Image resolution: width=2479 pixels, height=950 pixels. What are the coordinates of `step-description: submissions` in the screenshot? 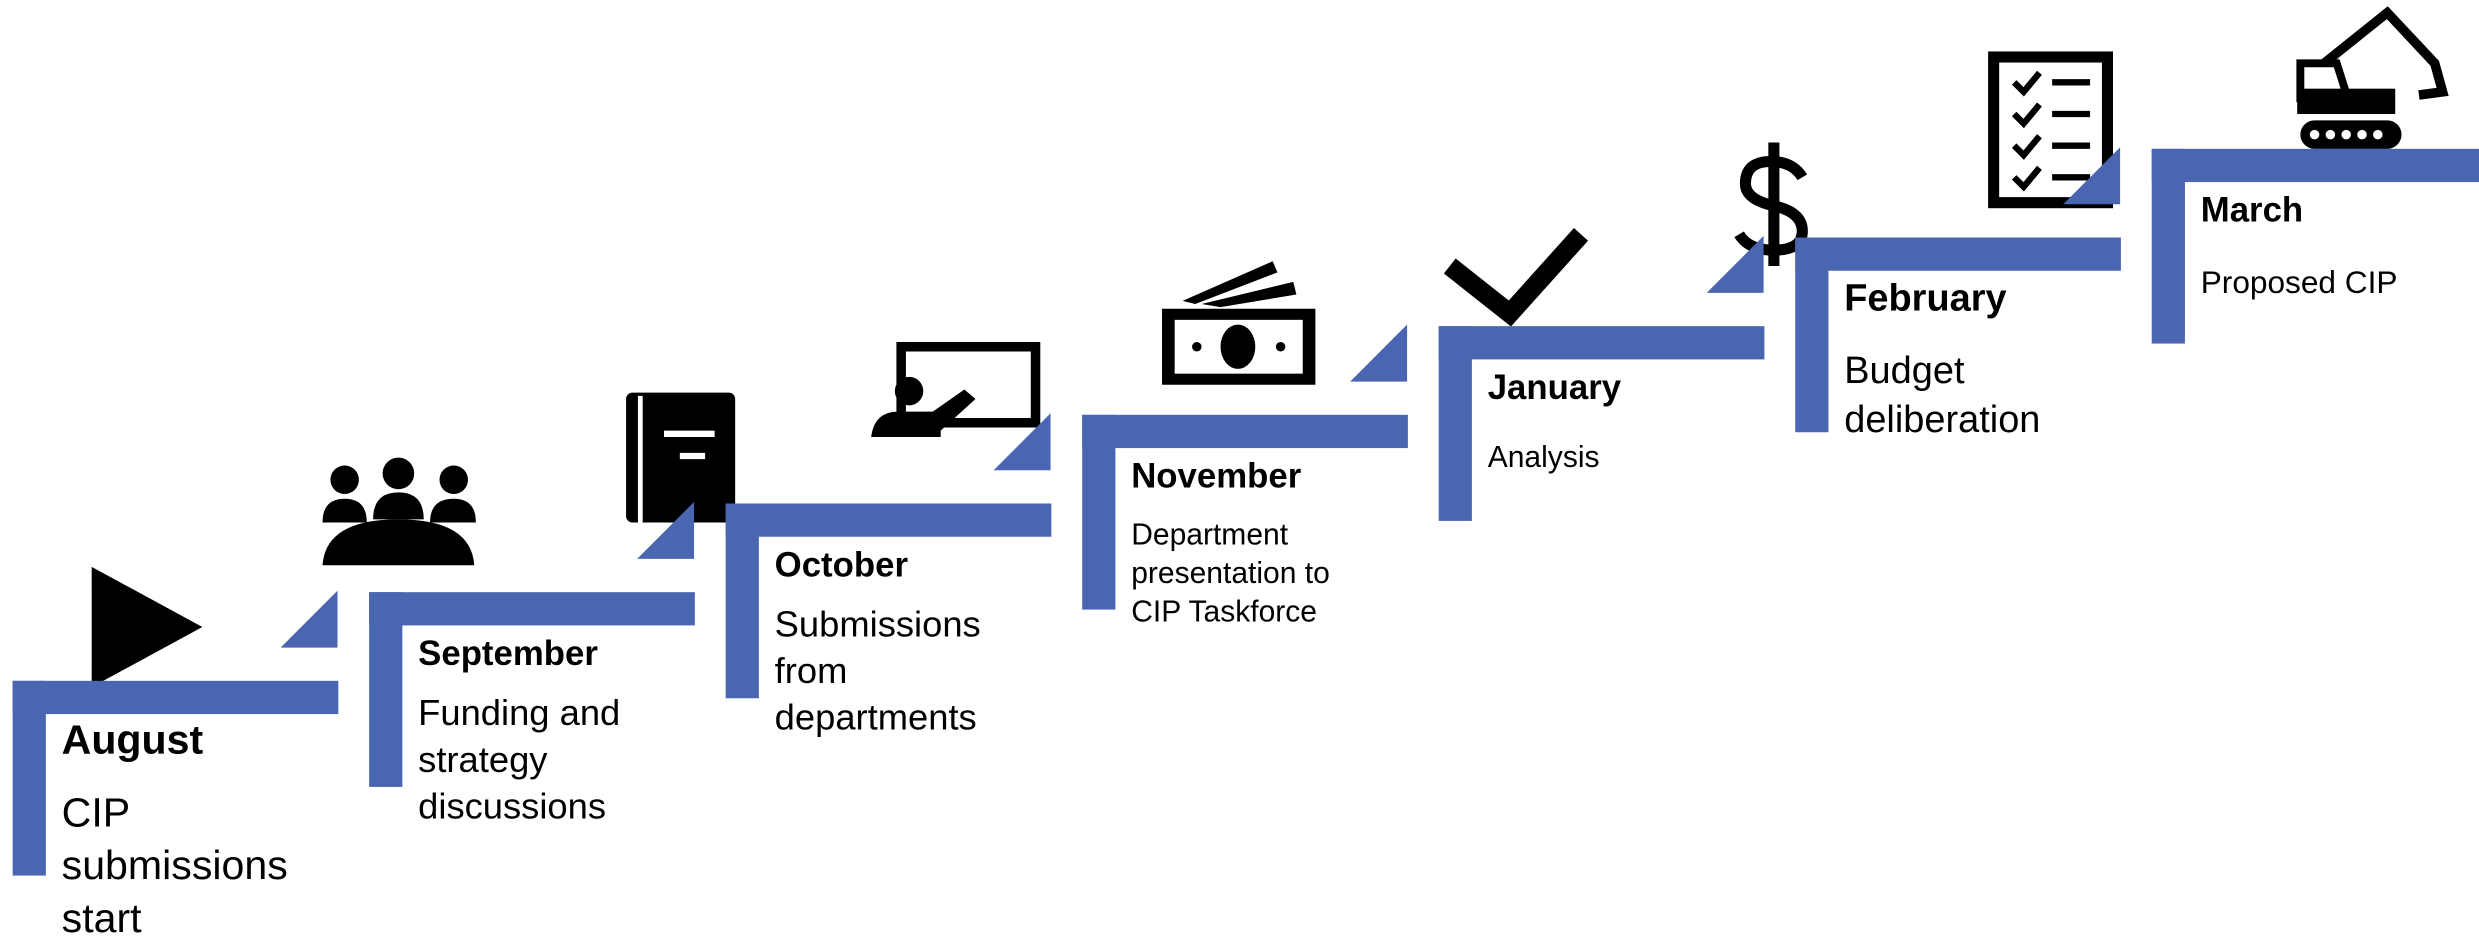 It's located at (175, 865).